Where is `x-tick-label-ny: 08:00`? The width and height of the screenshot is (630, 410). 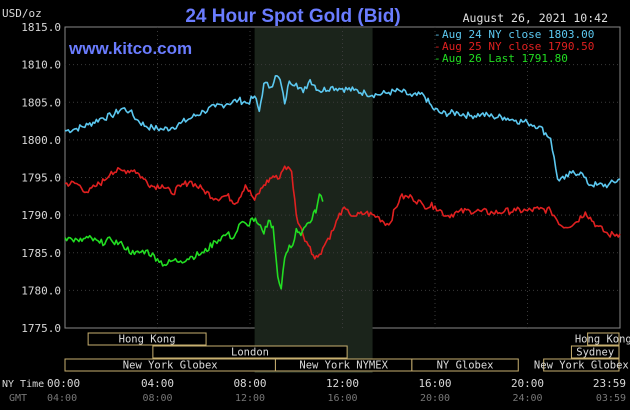
x-tick-label-ny: 08:00 is located at coordinates (249, 383).